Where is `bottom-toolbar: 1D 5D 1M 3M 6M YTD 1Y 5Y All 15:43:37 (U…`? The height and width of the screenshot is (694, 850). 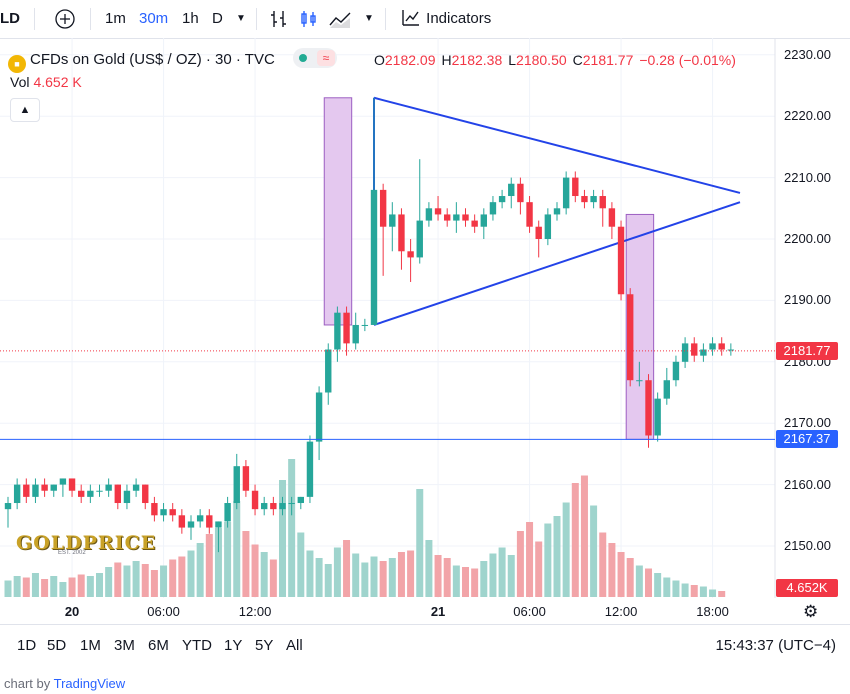
bottom-toolbar: 1D 5D 1M 3M 6M YTD 1Y 5Y All 15:43:37 (U… is located at coordinates (425, 646).